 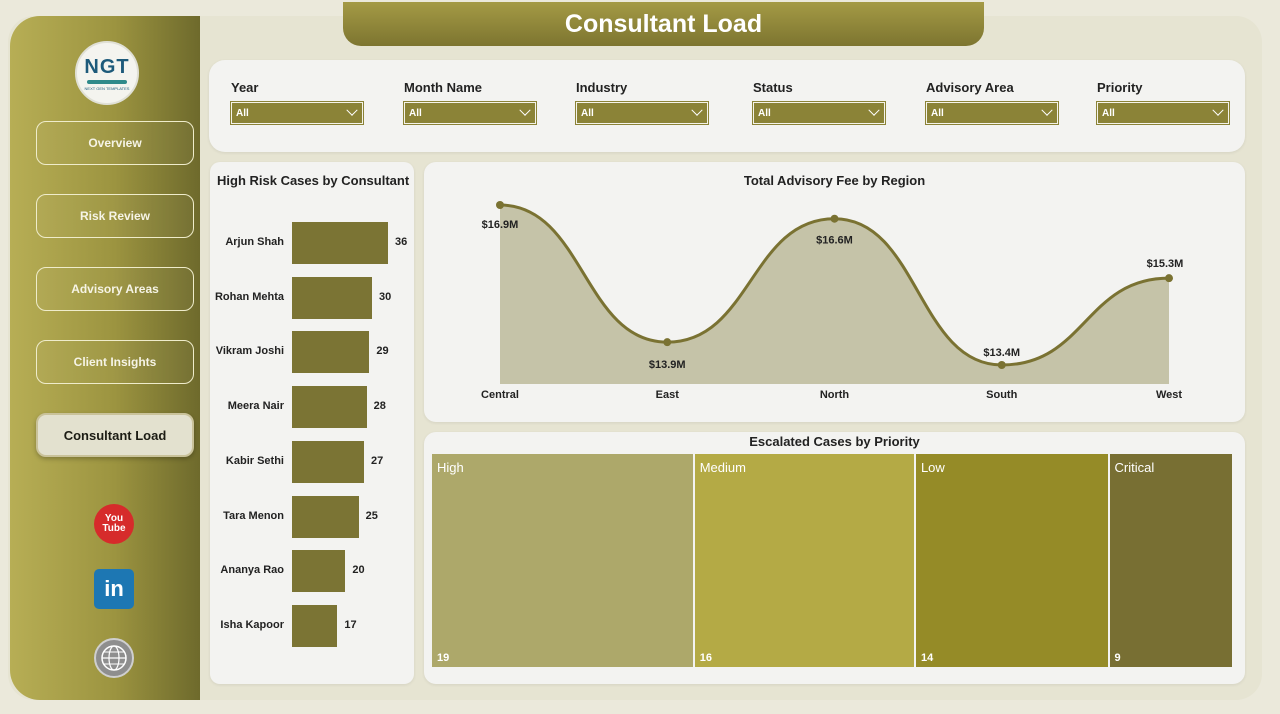 What do you see at coordinates (1165, 264) in the screenshot?
I see `data-label: $15.3M` at bounding box center [1165, 264].